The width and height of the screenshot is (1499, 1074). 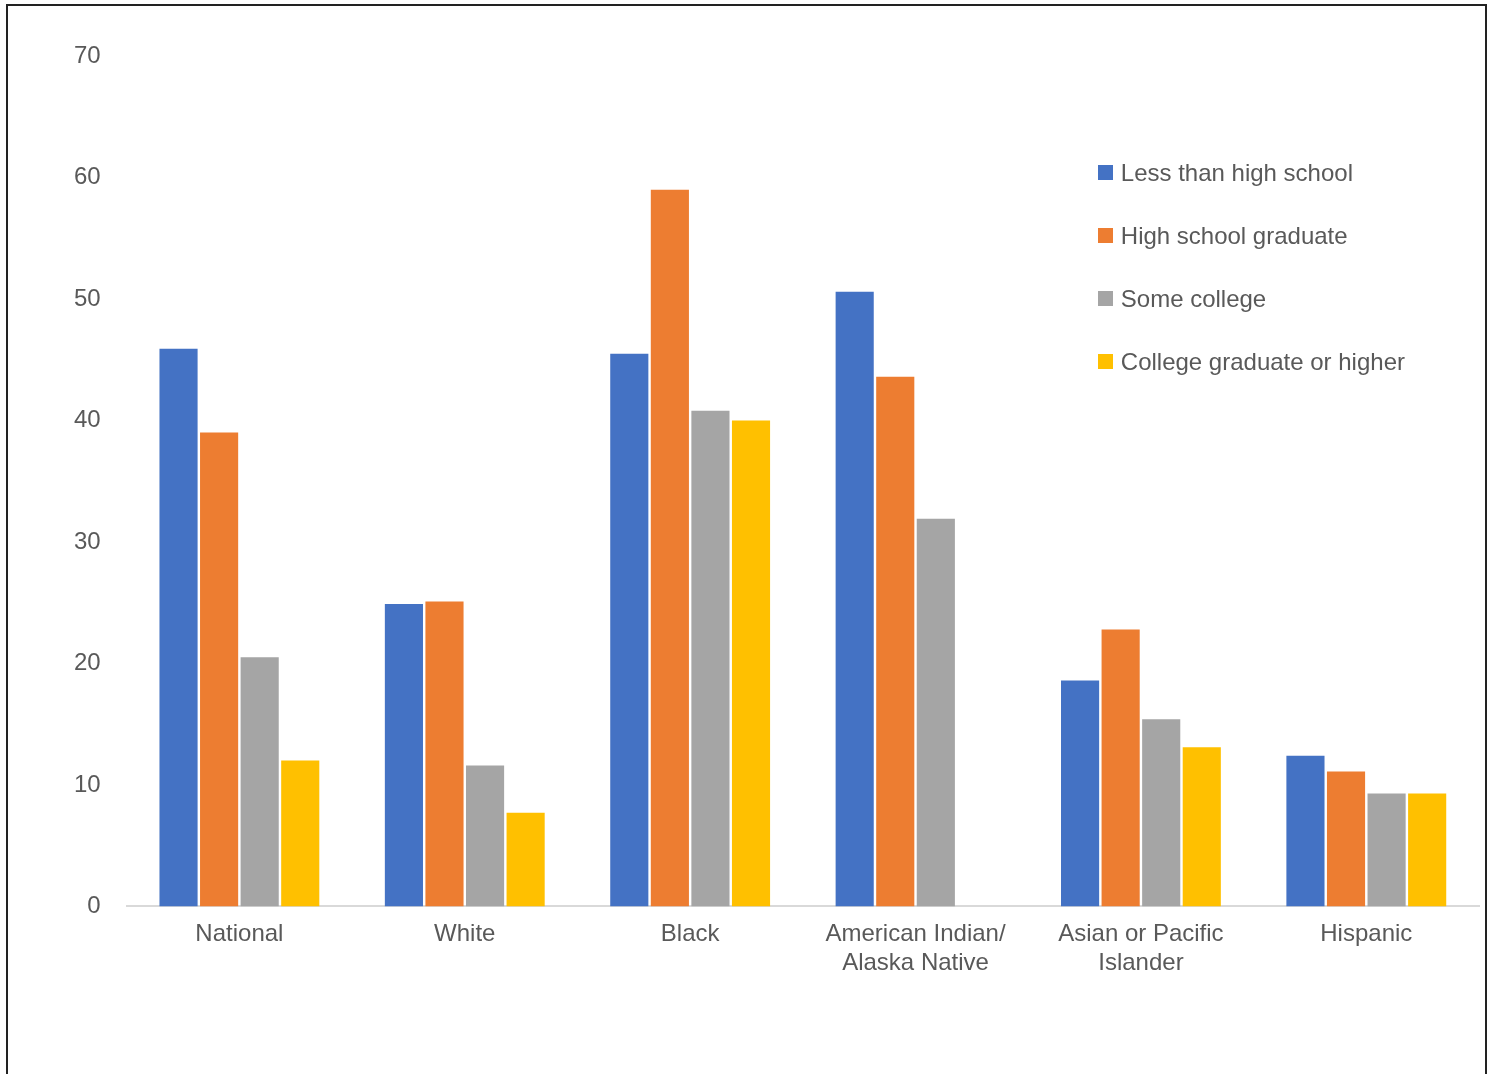 What do you see at coordinates (239, 933) in the screenshot?
I see `x-tick-label: National` at bounding box center [239, 933].